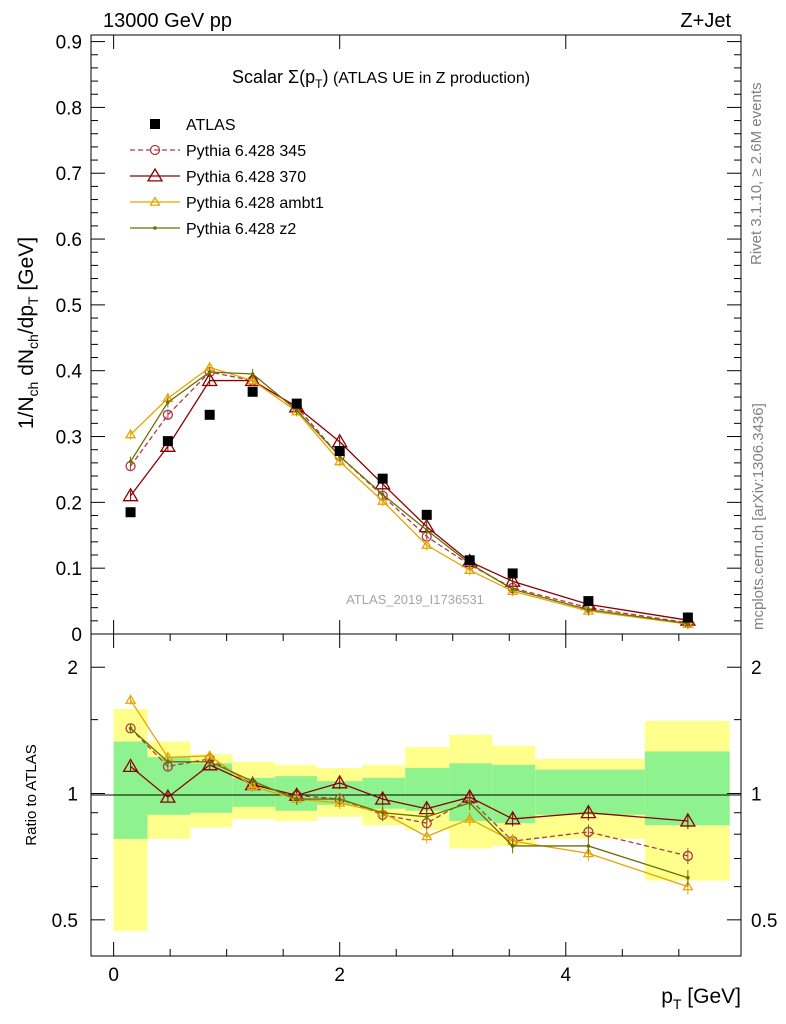  What do you see at coordinates (26, 319) in the screenshot?
I see `ylabel-part-4: /dp` at bounding box center [26, 319].